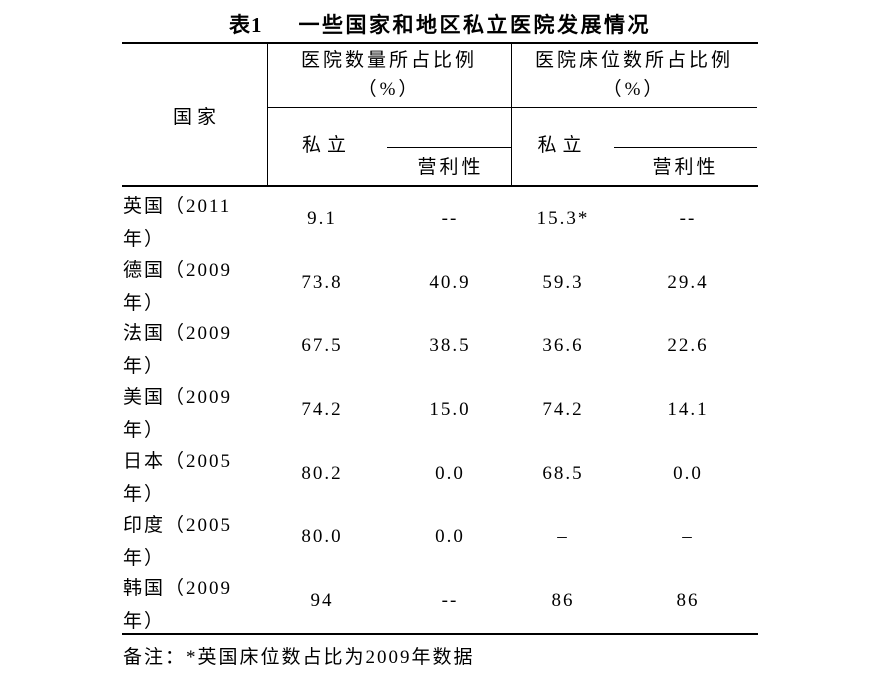 This screenshot has height=675, width=872. Describe the element at coordinates (326, 145) in the screenshot. I see `group1-private-subheader: 私立` at that location.